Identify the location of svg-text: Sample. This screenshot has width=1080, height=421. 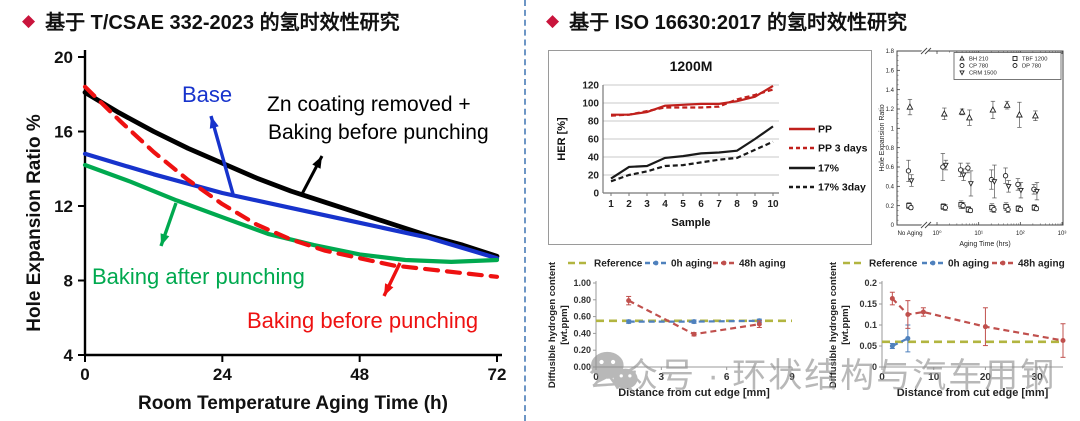
(690, 223).